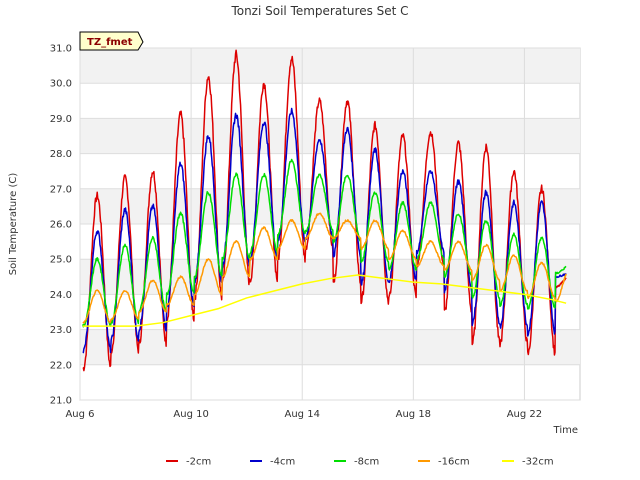 Image resolution: width=640 pixels, height=480 pixels. What do you see at coordinates (324, 300) in the screenshot?
I see `series-line-32cm` at bounding box center [324, 300].